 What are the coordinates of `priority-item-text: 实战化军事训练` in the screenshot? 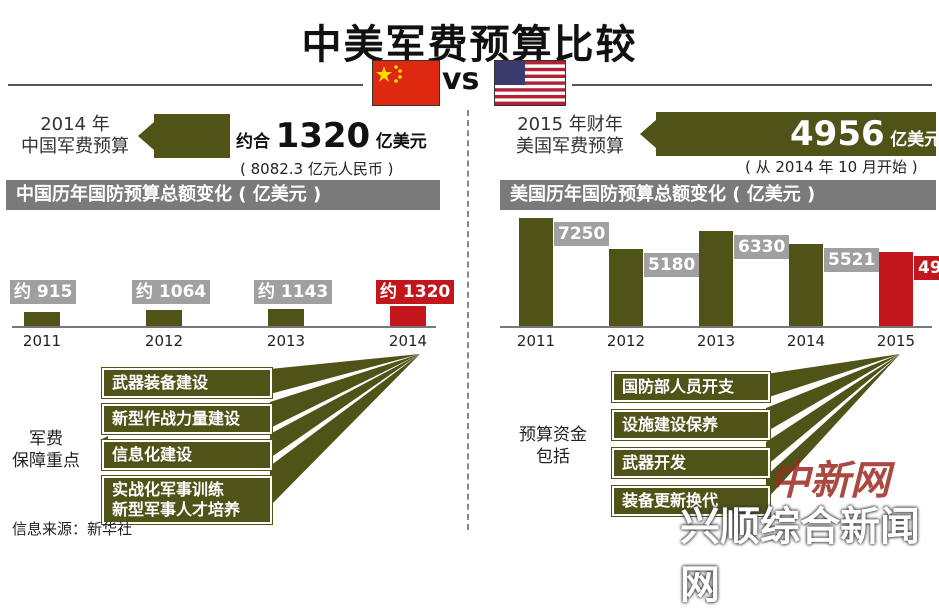 It's located at (168, 489).